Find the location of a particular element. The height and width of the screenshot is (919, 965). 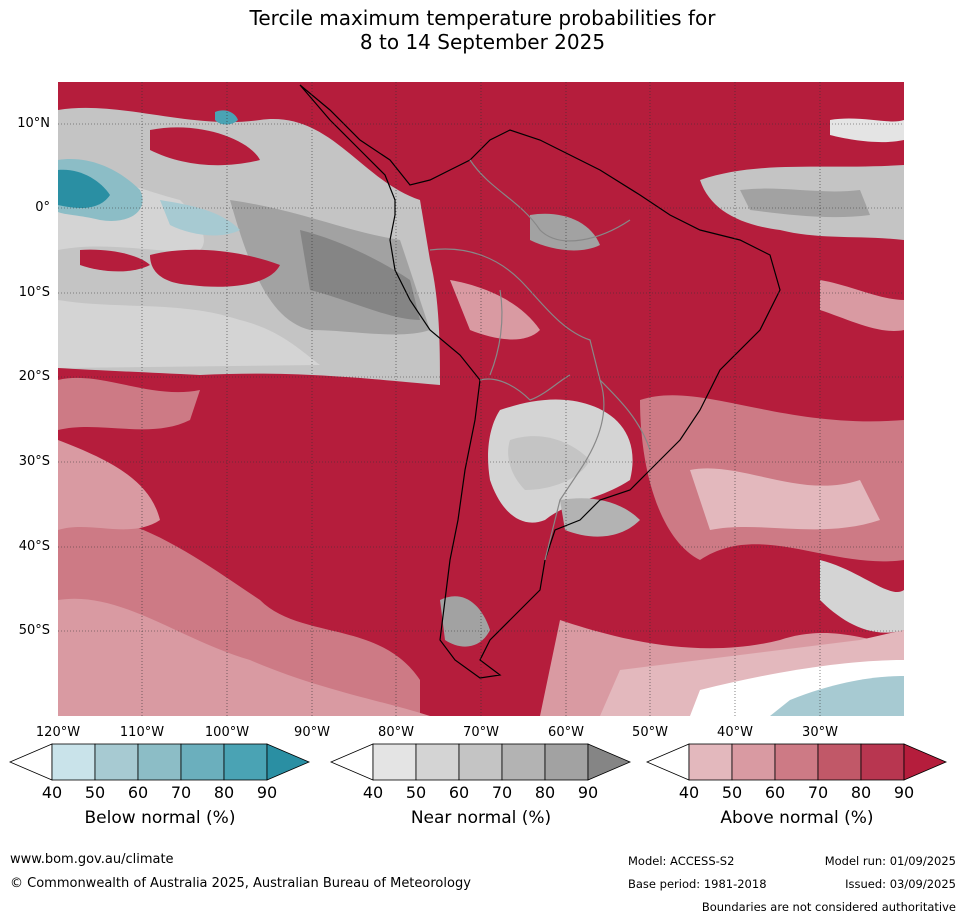

lon-label: 110°W is located at coordinates (142, 732).